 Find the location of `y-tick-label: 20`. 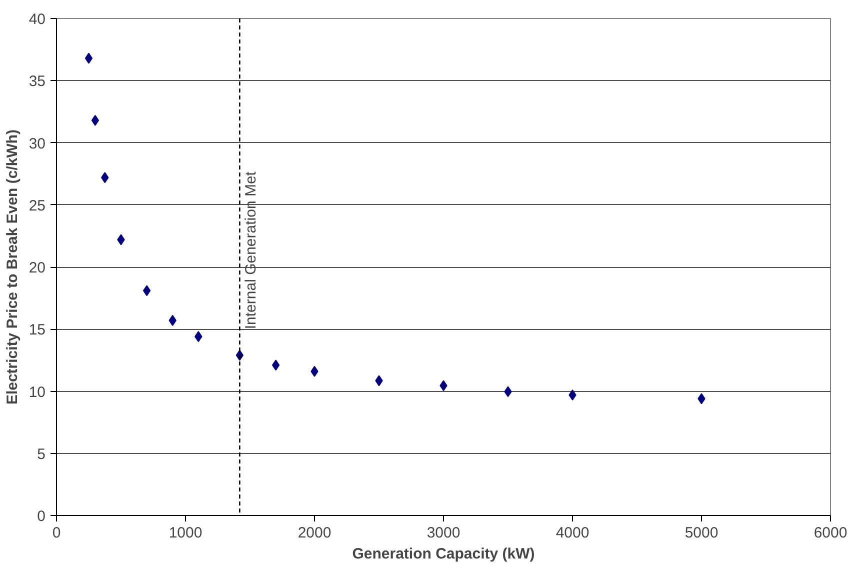

y-tick-label: 20 is located at coordinates (37, 268).